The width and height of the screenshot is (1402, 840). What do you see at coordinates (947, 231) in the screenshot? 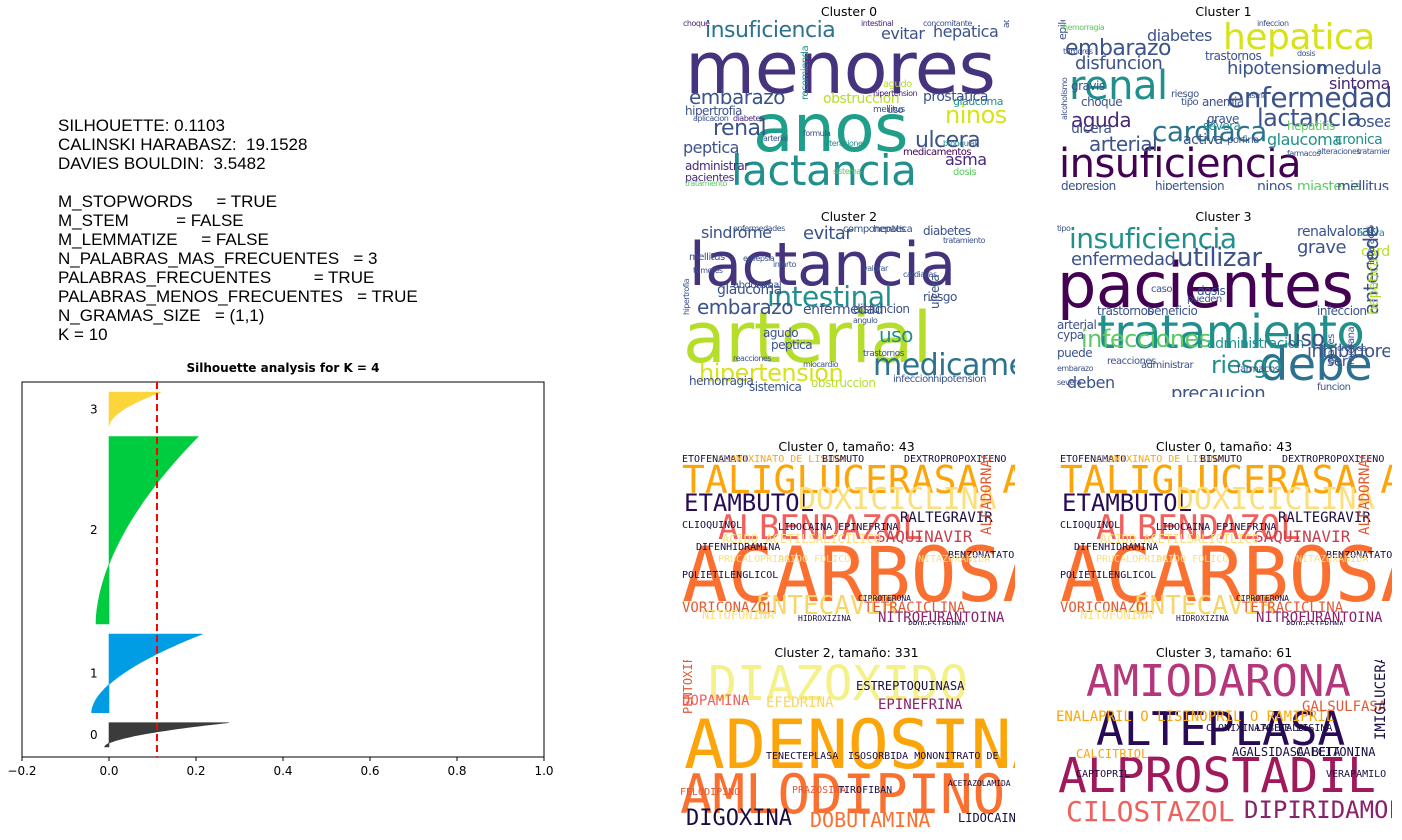
I see `wordcloud-word: diabetes` at bounding box center [947, 231].